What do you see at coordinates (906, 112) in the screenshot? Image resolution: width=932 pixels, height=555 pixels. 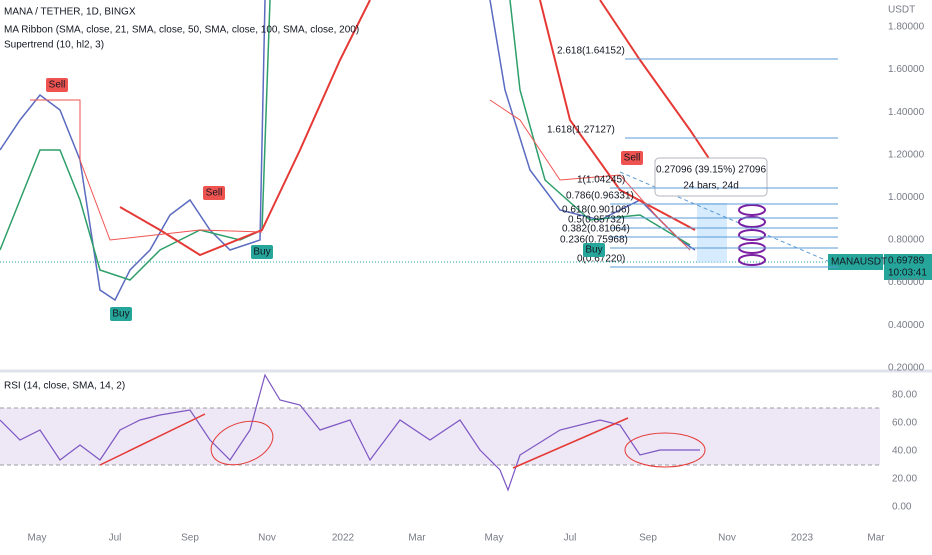 I see `price-tick: 1.40000` at bounding box center [906, 112].